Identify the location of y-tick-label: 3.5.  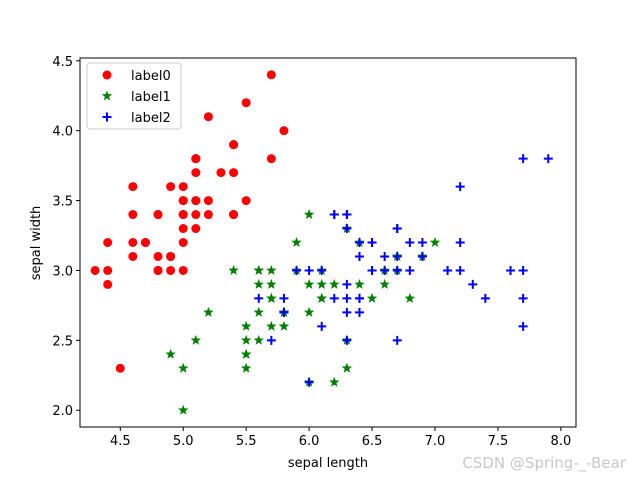
(62, 202).